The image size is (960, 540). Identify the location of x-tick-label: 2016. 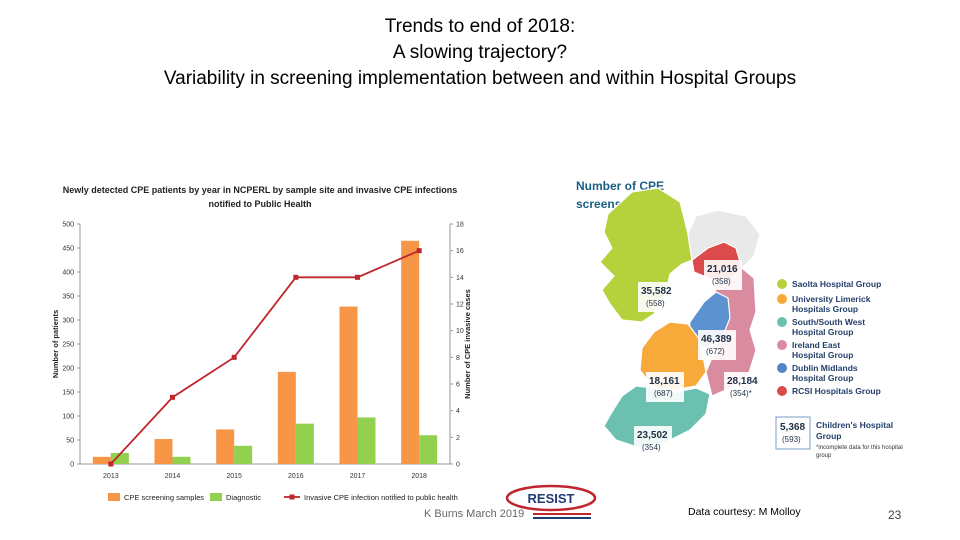
(296, 476).